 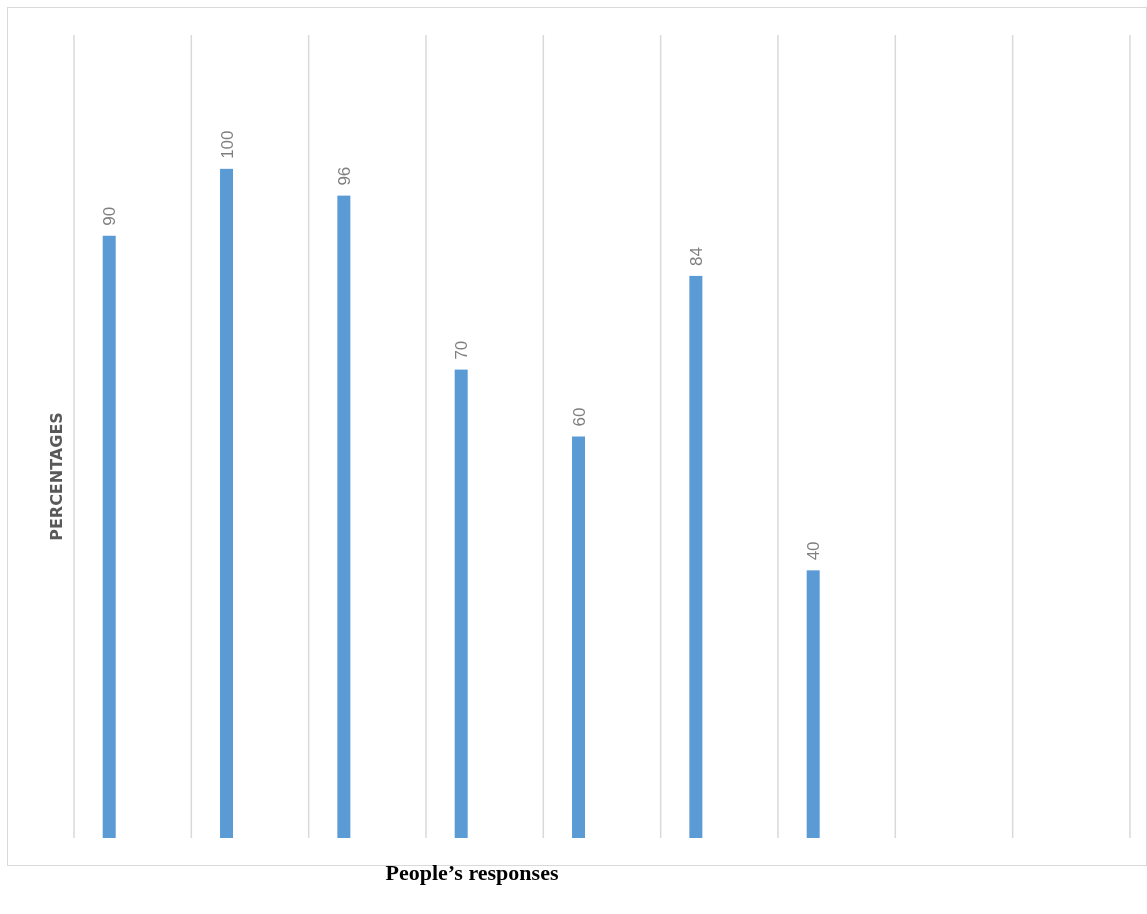 What do you see at coordinates (110, 216) in the screenshot?
I see `data-label: 90` at bounding box center [110, 216].